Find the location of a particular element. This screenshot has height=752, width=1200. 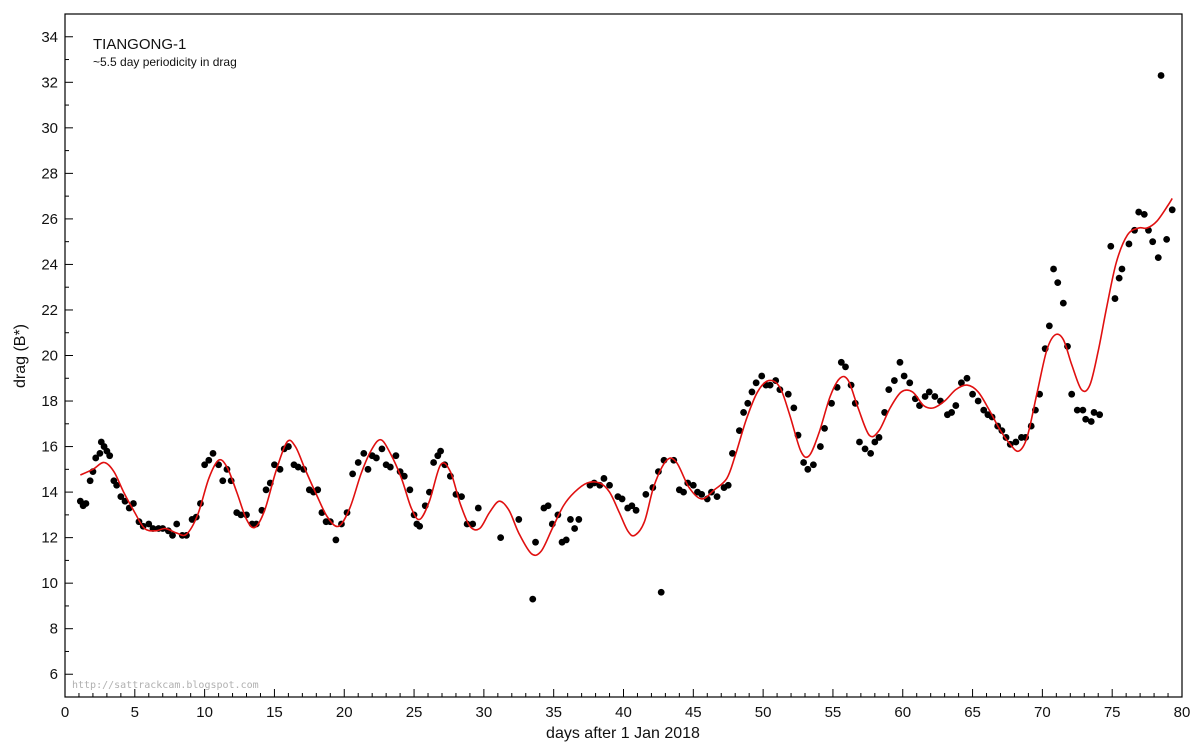

x-tick-label: 60 is located at coordinates (902, 712).